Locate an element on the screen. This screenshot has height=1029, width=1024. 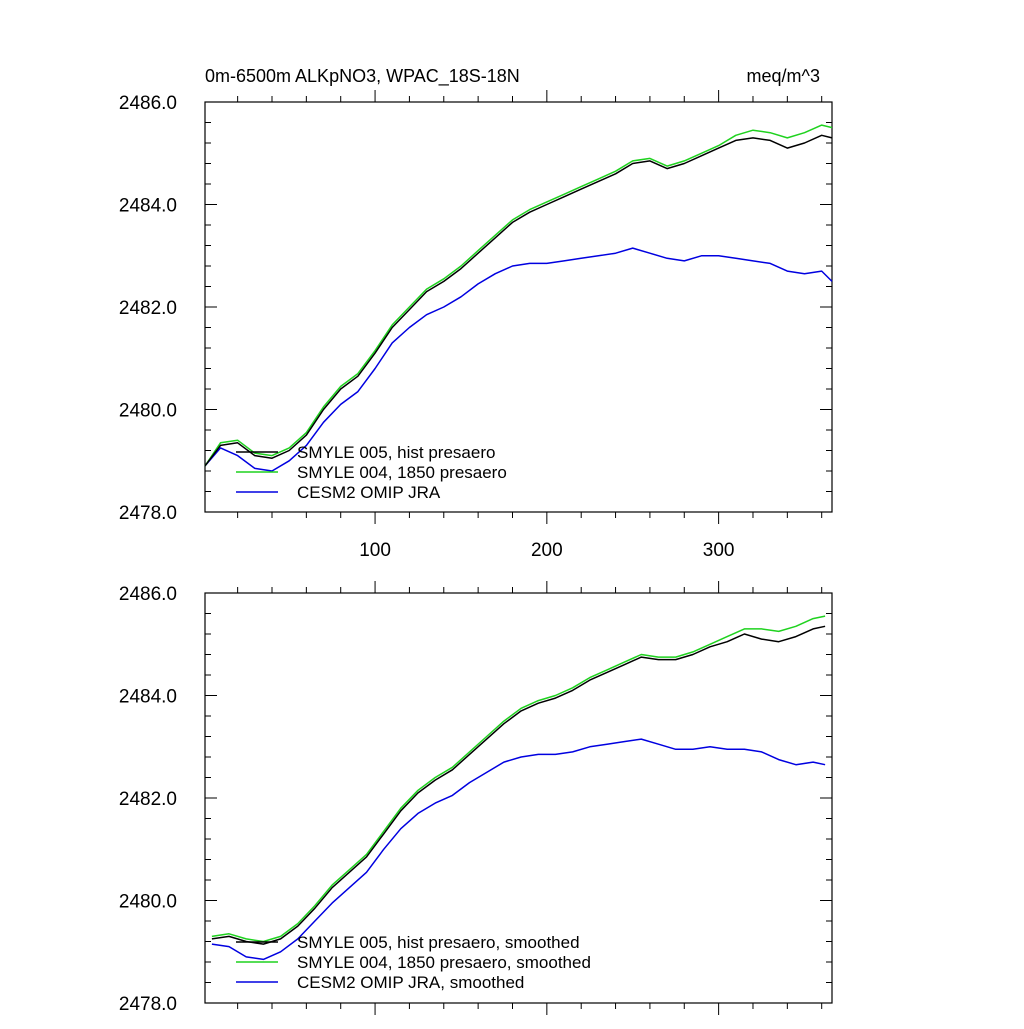
bottom-legend-label-0: SMYLE 005, hist presaero, smoothed is located at coordinates (438, 942).